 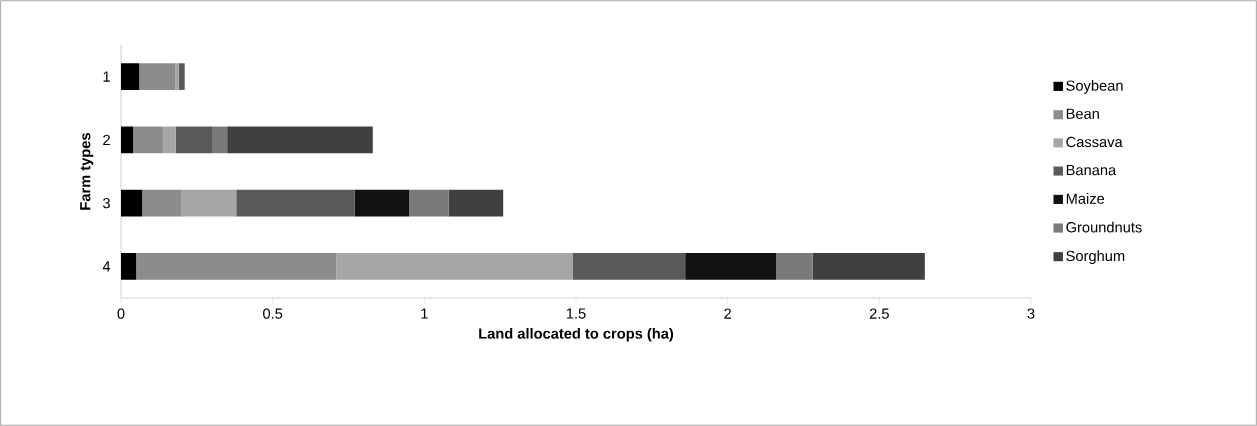 I want to click on x-tick-label: 3, so click(x=1031, y=313).